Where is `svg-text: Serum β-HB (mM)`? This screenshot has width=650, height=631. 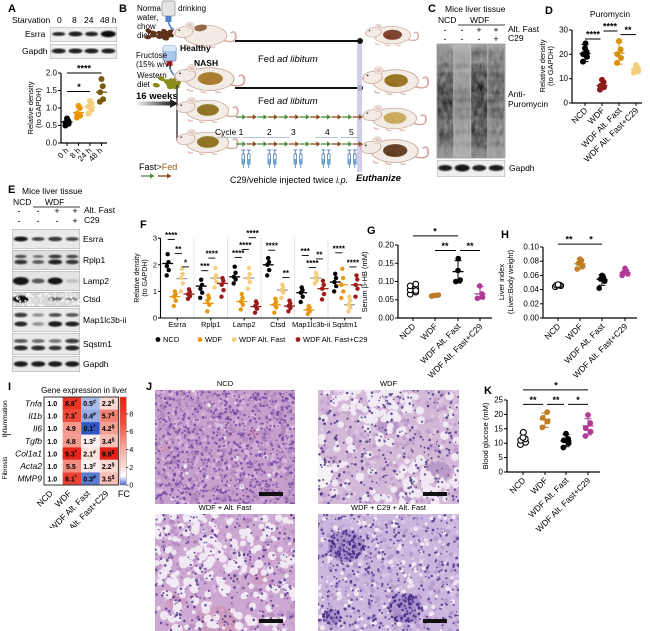 svg-text: Serum β-HB (mM) is located at coordinates (364, 281).